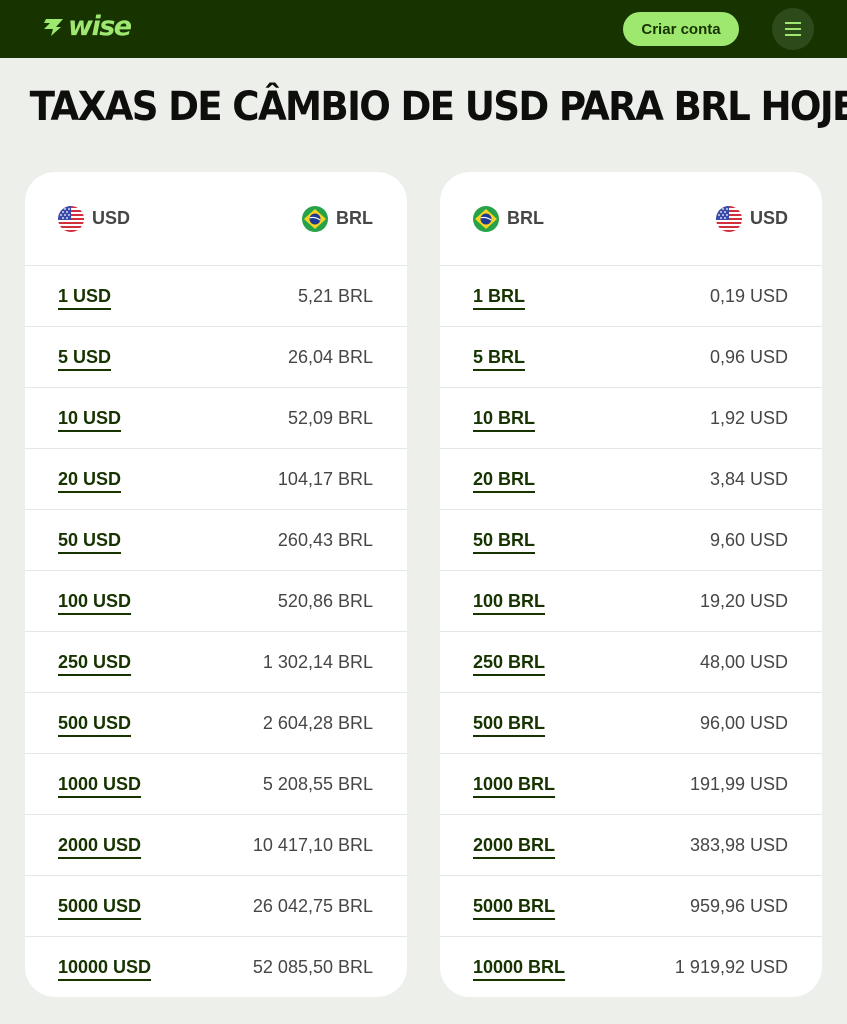 The height and width of the screenshot is (1024, 847). Describe the element at coordinates (330, 356) in the screenshot. I see `converted-value: 26,04 BRL` at that location.